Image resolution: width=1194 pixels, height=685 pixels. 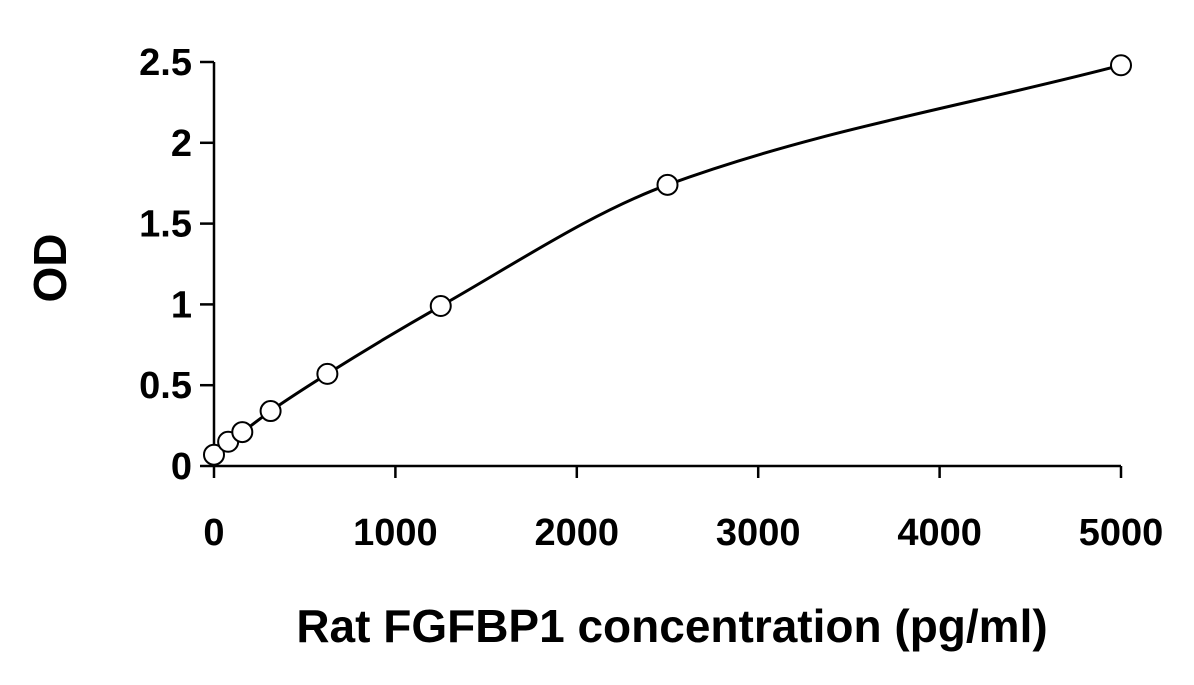 What do you see at coordinates (939, 533) in the screenshot?
I see `x-tick-label: 4000` at bounding box center [939, 533].